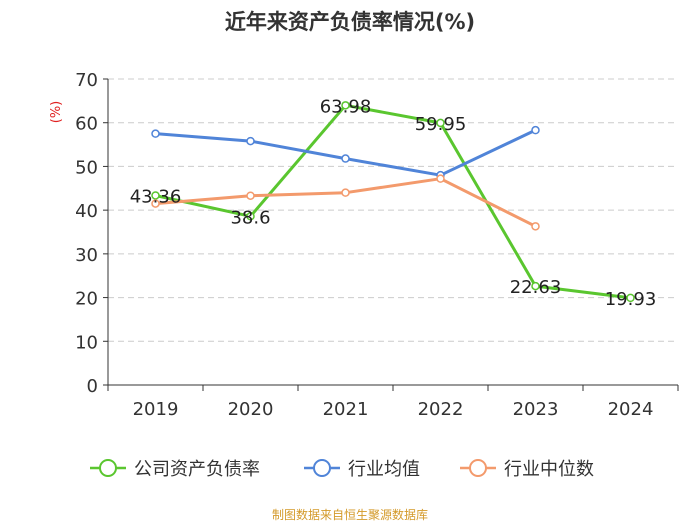 This screenshot has width=700, height=525. Describe the element at coordinates (86, 299) in the screenshot. I see `y-tick-label-20: 20` at that location.